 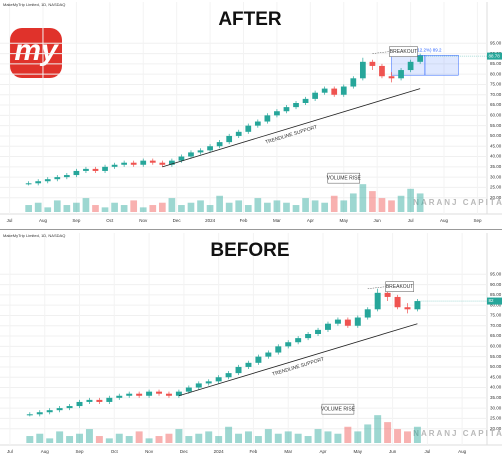 I want to click on breakout-pointer, so click(x=376, y=287).